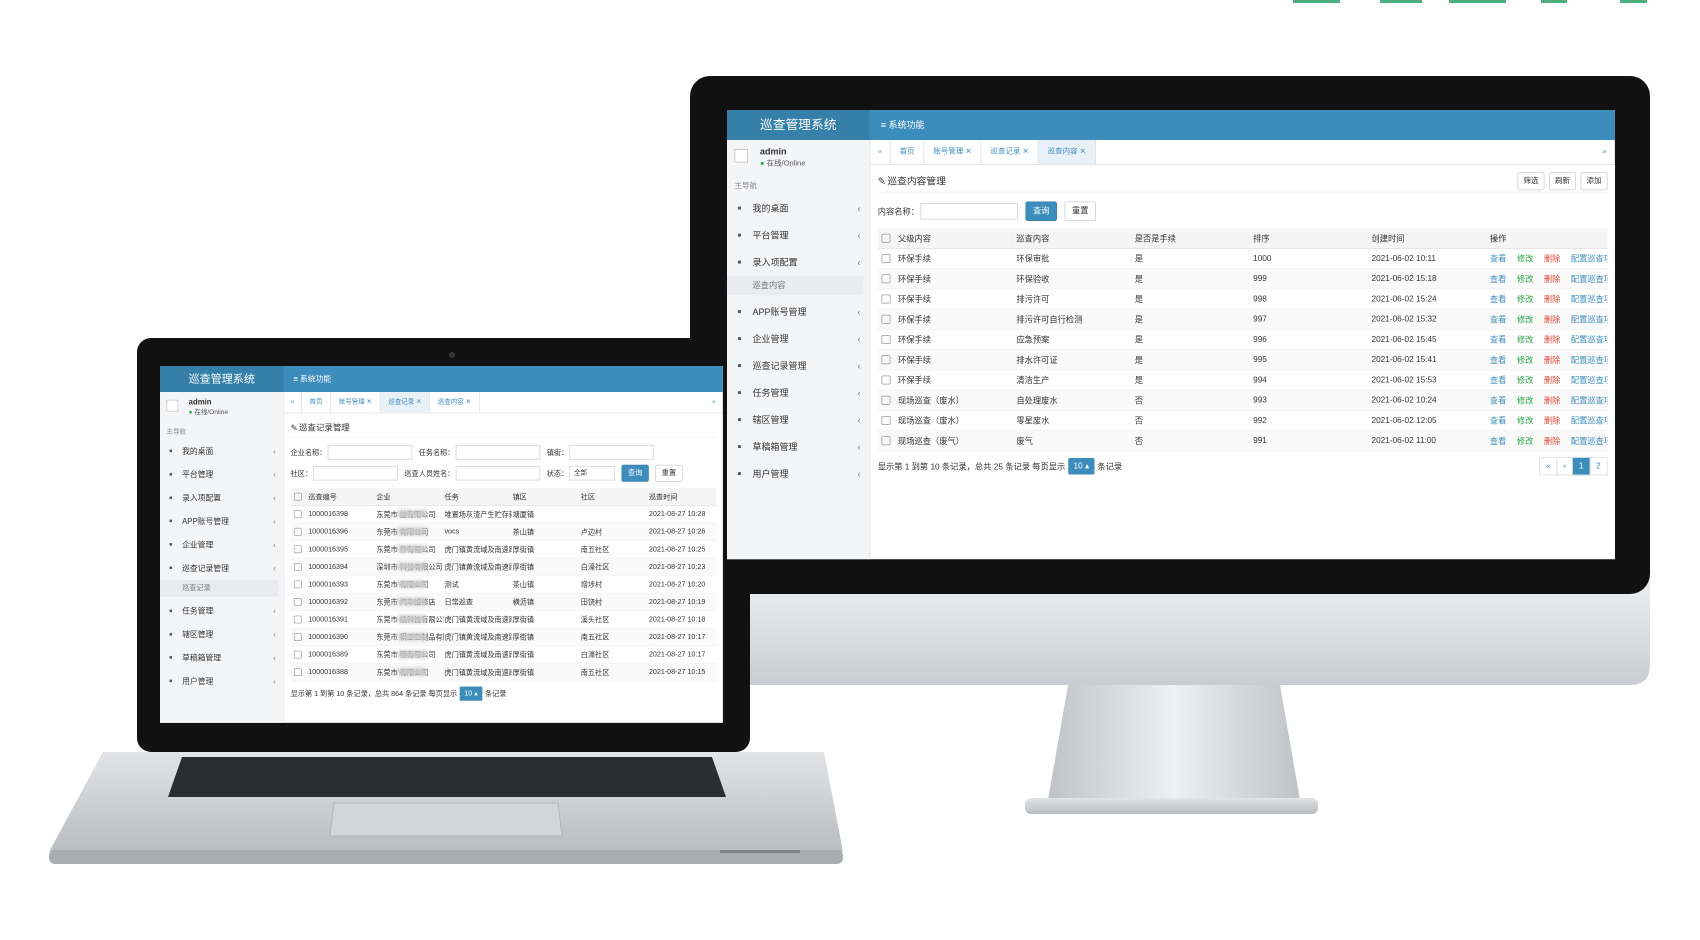 The width and height of the screenshot is (1700, 940). I want to click on menu-item: 巡查记录管理, so click(798, 365).